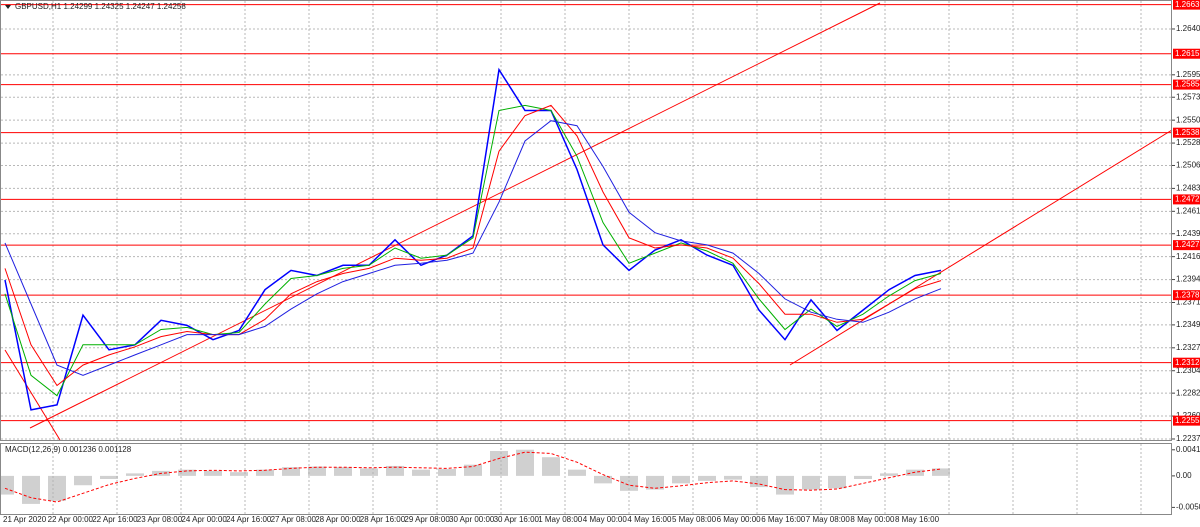  I want to click on y-tick-label: 1.24390, so click(1188, 233).